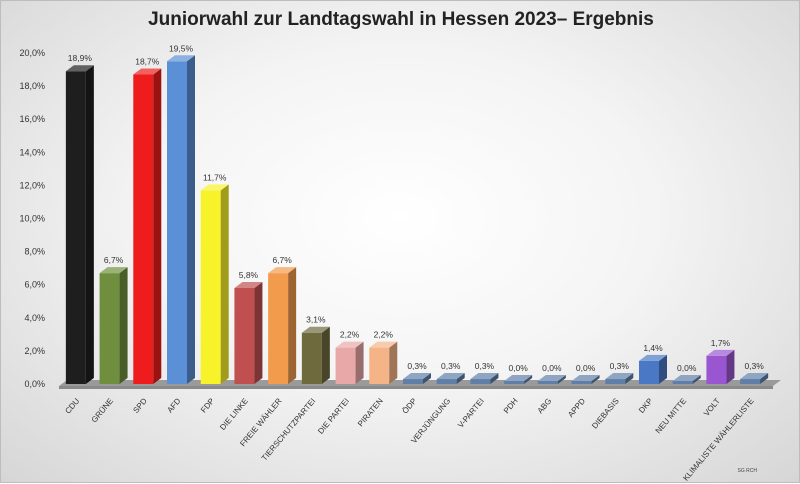  What do you see at coordinates (215, 177) in the screenshot?
I see `data-label: 11,7%` at bounding box center [215, 177].